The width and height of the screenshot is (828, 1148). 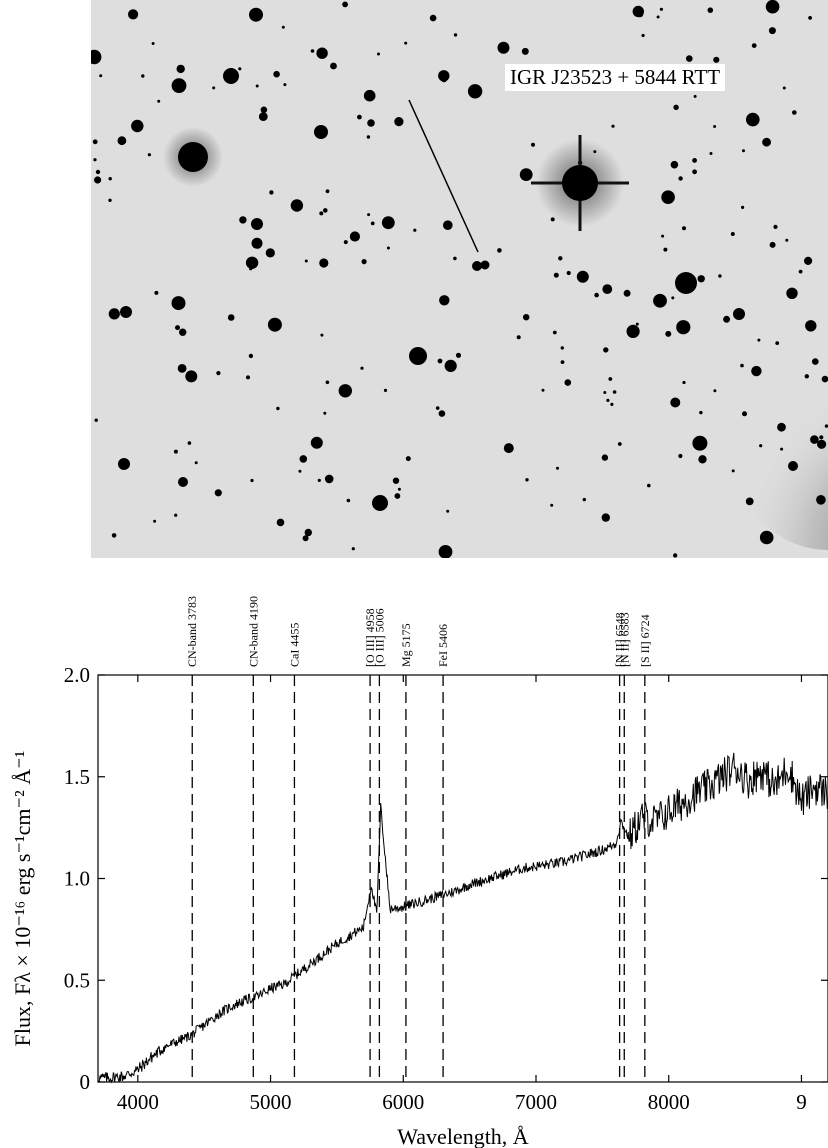 What do you see at coordinates (536, 1102) in the screenshot?
I see `x-tick-label: 7000` at bounding box center [536, 1102].